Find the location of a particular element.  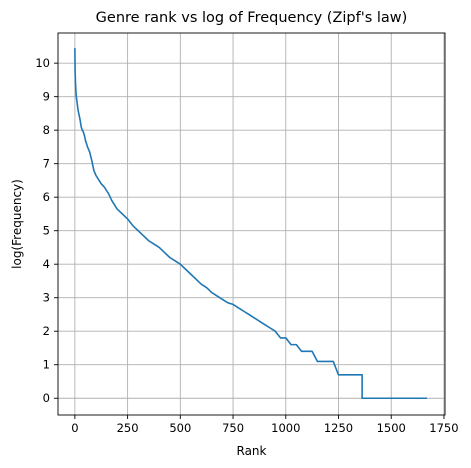

y-tick-label: 4 is located at coordinates (46, 264).